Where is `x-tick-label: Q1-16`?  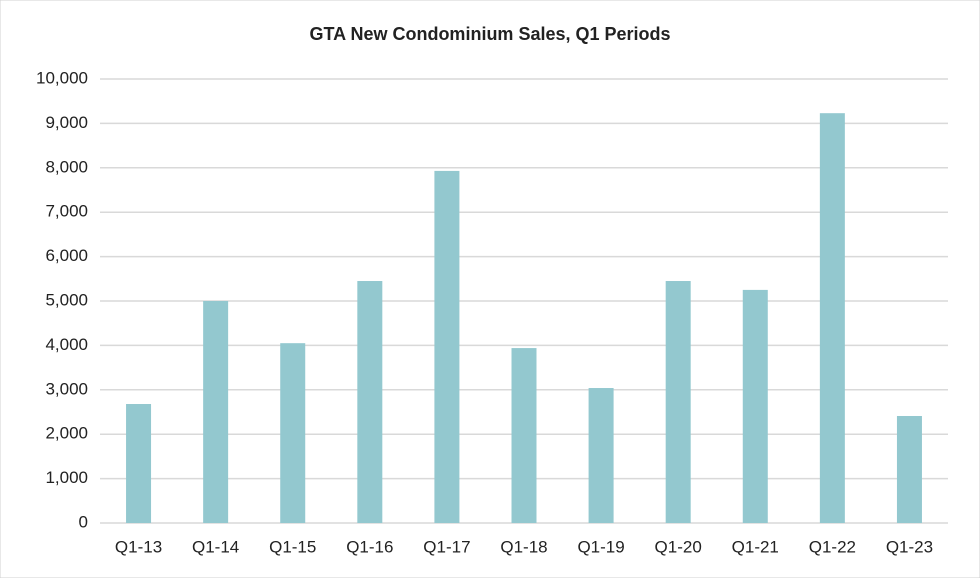
x-tick-label: Q1-16 is located at coordinates (369, 546).